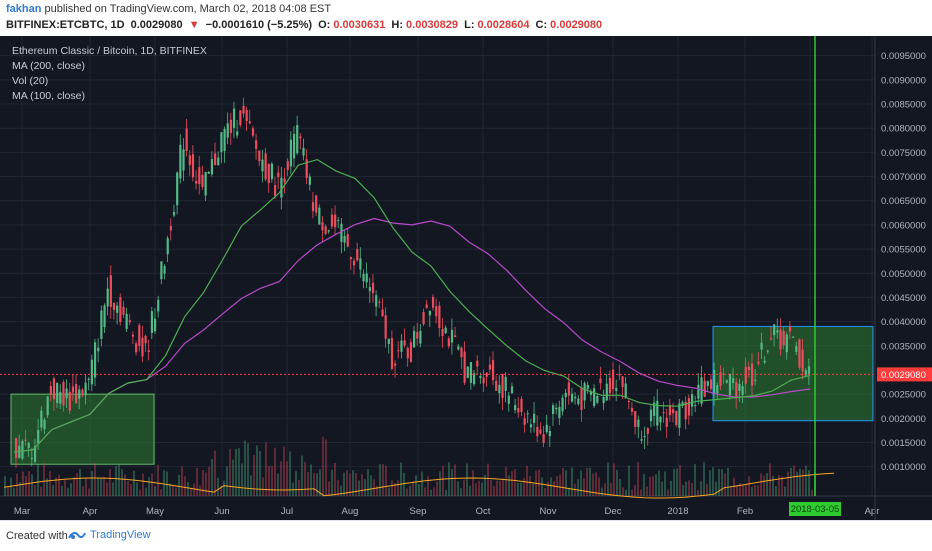  What do you see at coordinates (872, 511) in the screenshot?
I see `x-tick-label: Apr` at bounding box center [872, 511].